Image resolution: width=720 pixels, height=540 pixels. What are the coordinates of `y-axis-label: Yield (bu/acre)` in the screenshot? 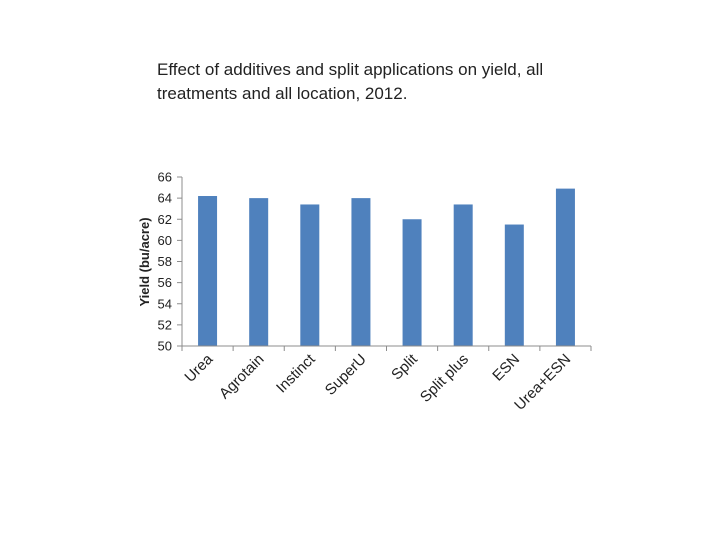 It's located at (144, 261).